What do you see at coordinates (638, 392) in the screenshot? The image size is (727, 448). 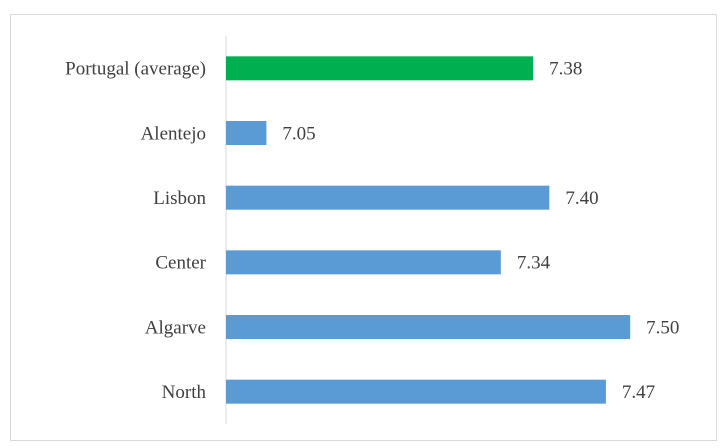 I see `data-label: 7.47` at bounding box center [638, 392].